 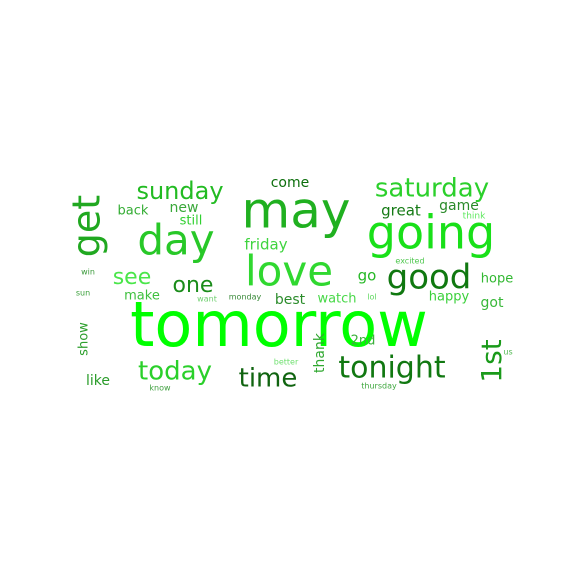 What do you see at coordinates (265, 245) in the screenshot?
I see `word-friday: friday` at bounding box center [265, 245].